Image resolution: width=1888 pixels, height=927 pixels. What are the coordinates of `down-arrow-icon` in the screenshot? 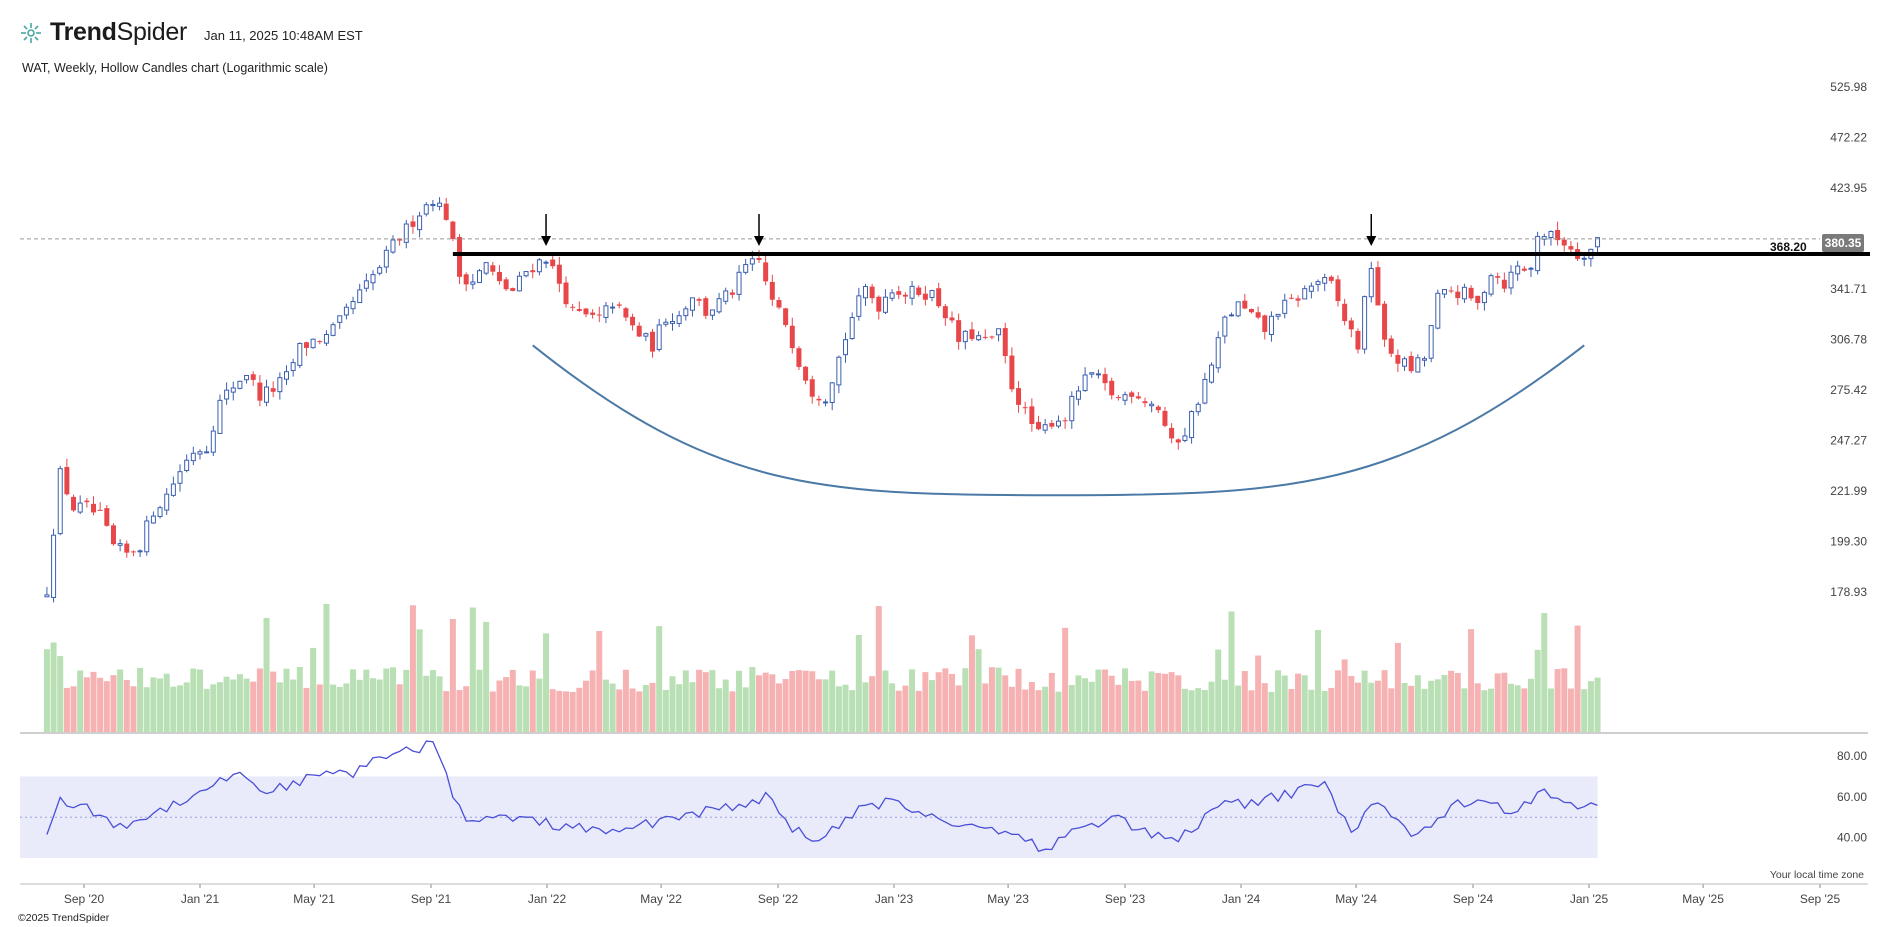 It's located at (546, 241).